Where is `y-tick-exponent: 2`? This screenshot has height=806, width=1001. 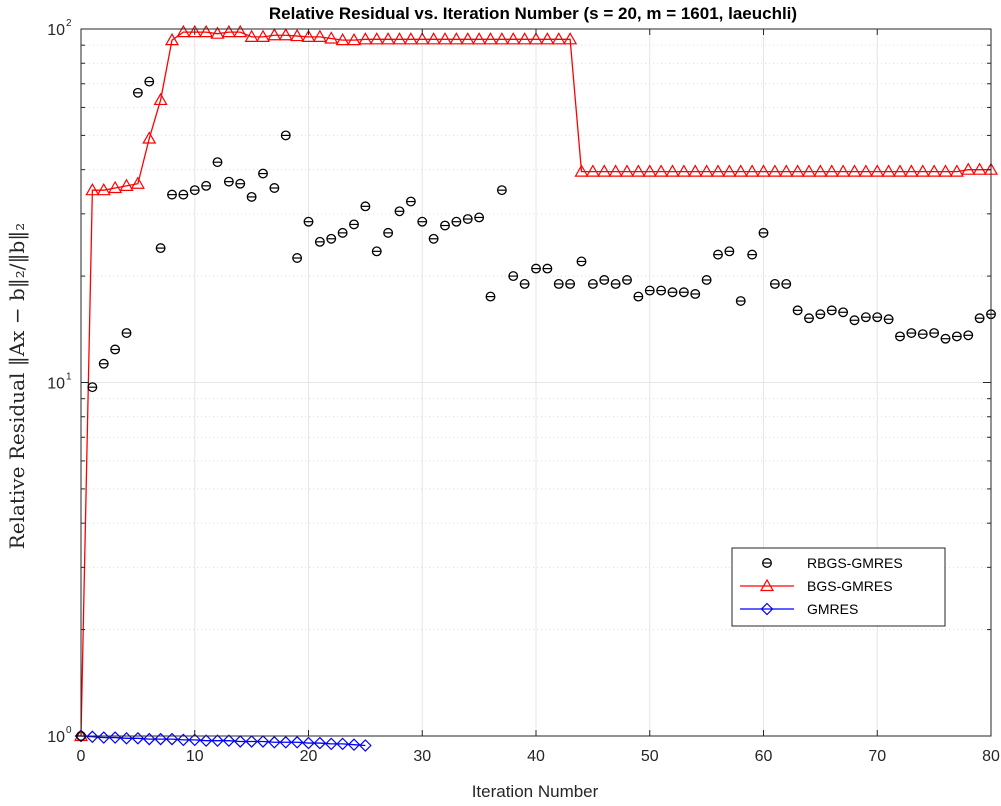 y-tick-exponent: 2 is located at coordinates (69, 23).